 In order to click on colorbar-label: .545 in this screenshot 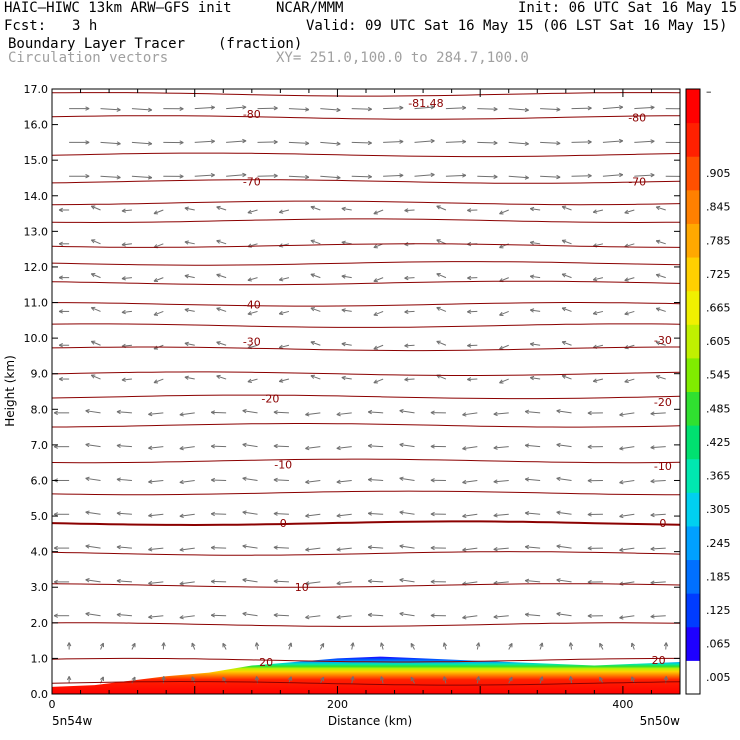, I will do `click(718, 375)`.